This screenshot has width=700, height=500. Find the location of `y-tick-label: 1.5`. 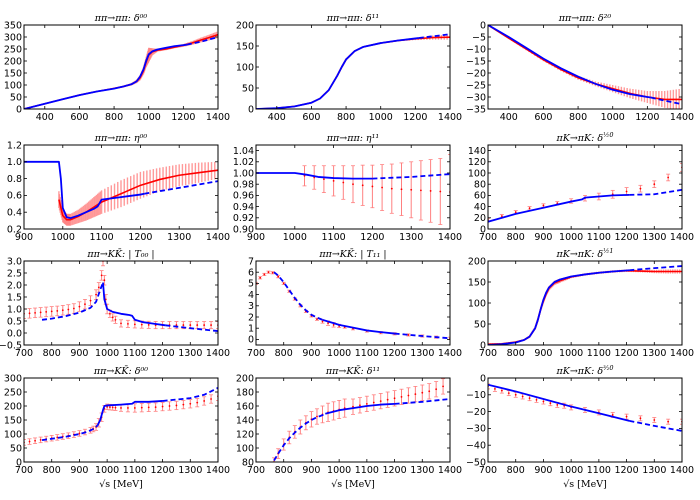

y-tick-label: 1.5 is located at coordinates (14, 297).